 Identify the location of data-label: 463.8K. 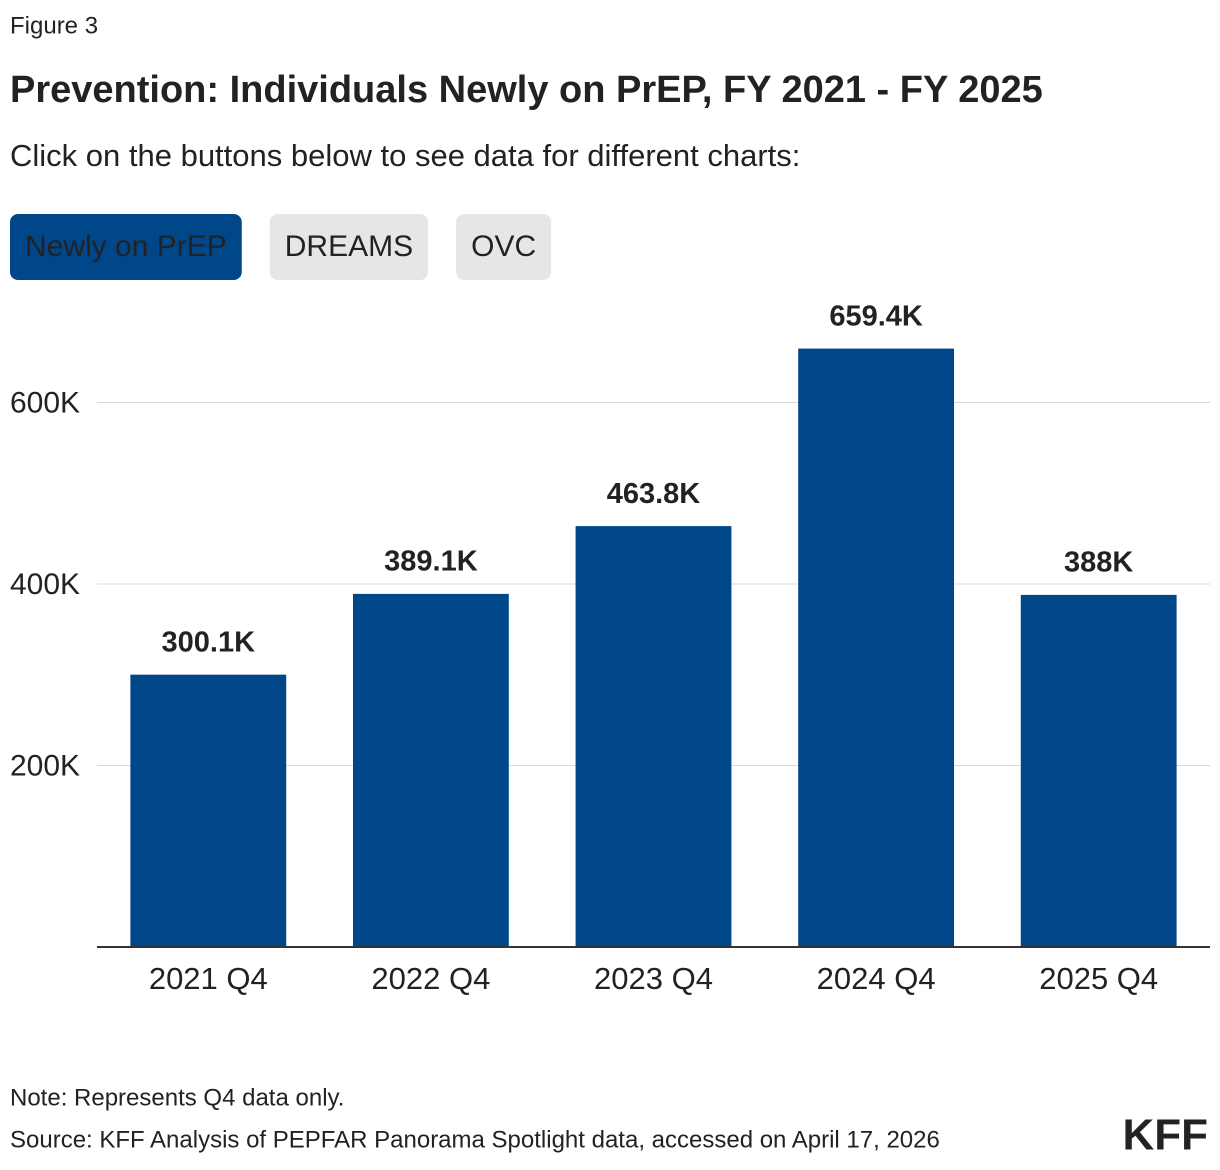
(654, 494).